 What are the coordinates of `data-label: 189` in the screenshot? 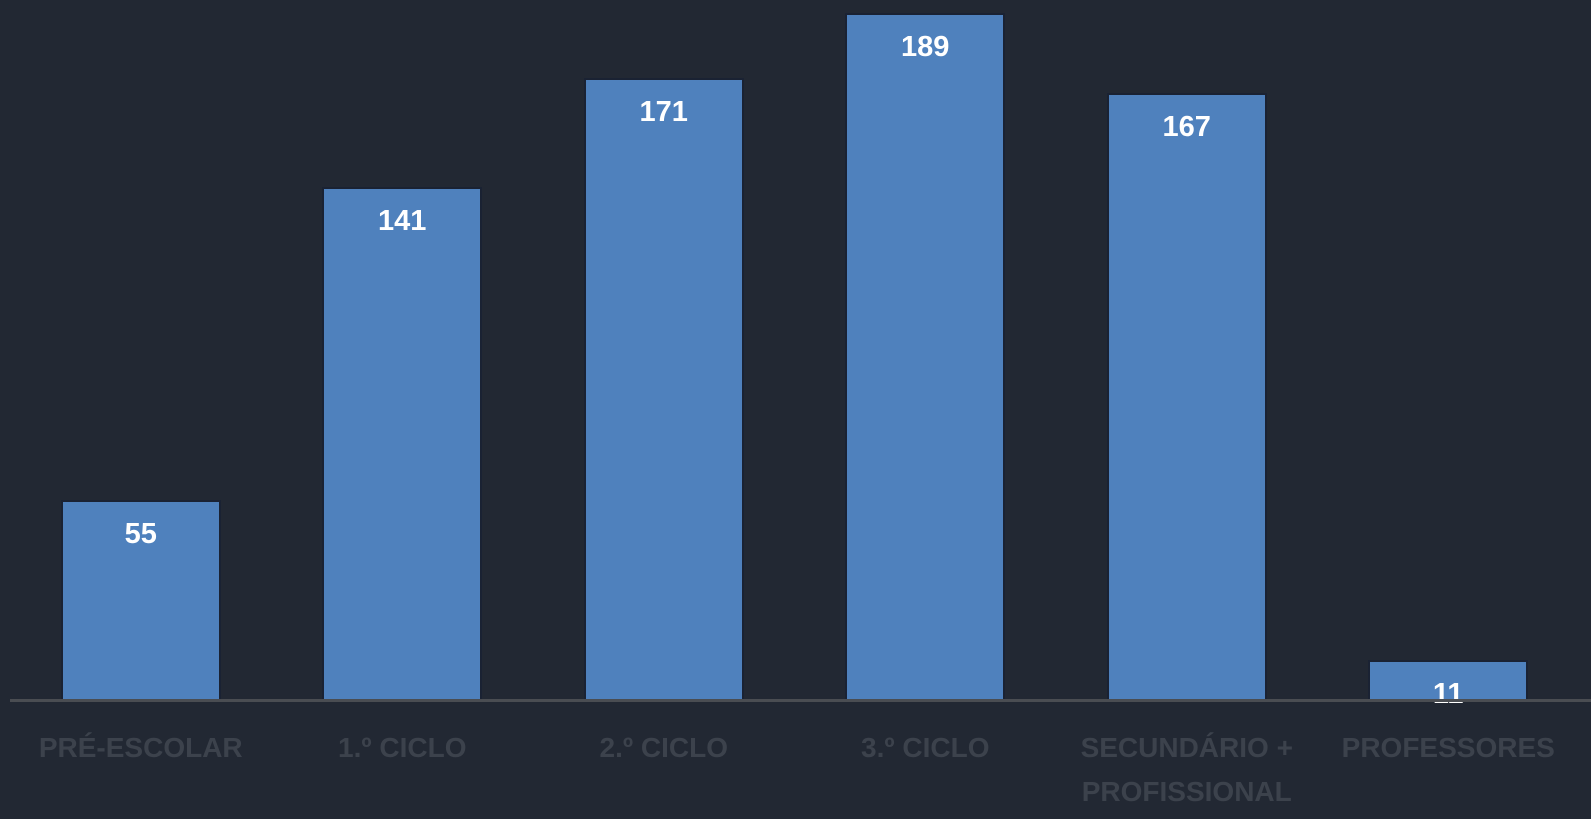 It's located at (925, 47).